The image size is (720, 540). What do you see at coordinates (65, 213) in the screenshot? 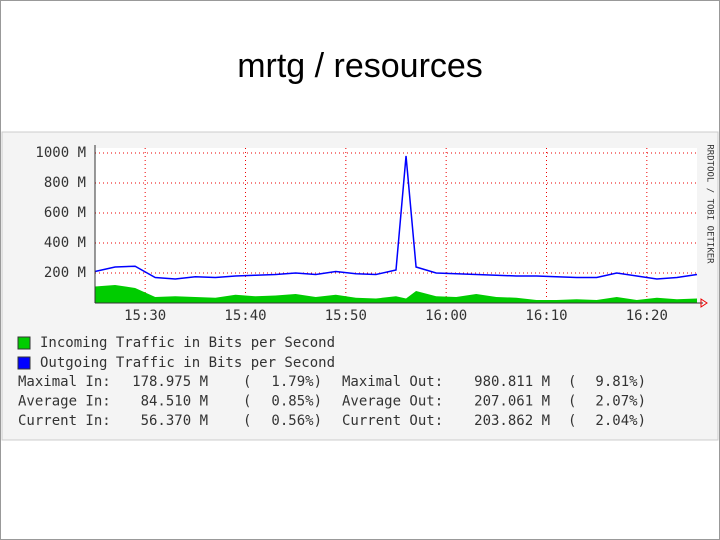
I see `y-tick-label: 600 M` at bounding box center [65, 213].